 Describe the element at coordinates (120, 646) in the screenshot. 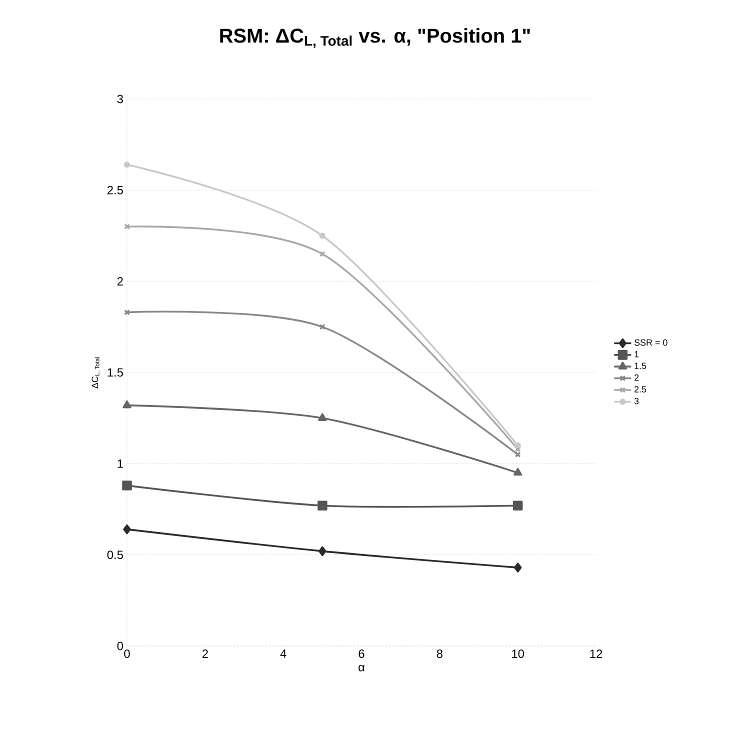

I see `y-tick-label: 0` at that location.